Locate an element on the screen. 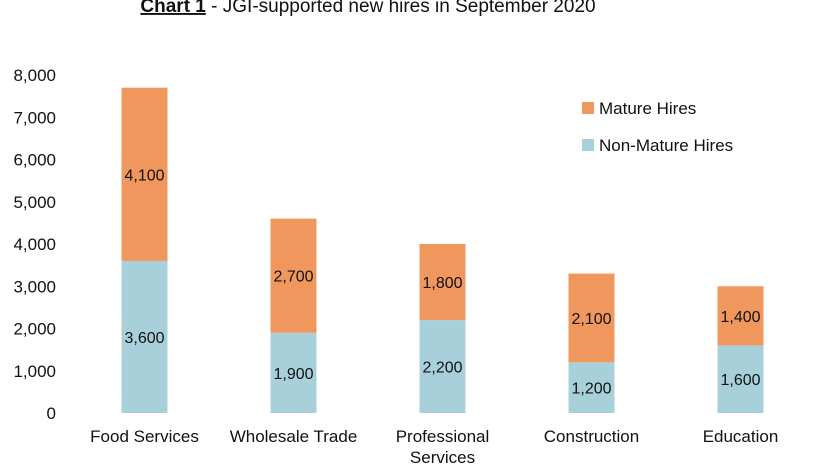 Image resolution: width=830 pixels, height=468 pixels. data-label: 1,400 is located at coordinates (740, 317).